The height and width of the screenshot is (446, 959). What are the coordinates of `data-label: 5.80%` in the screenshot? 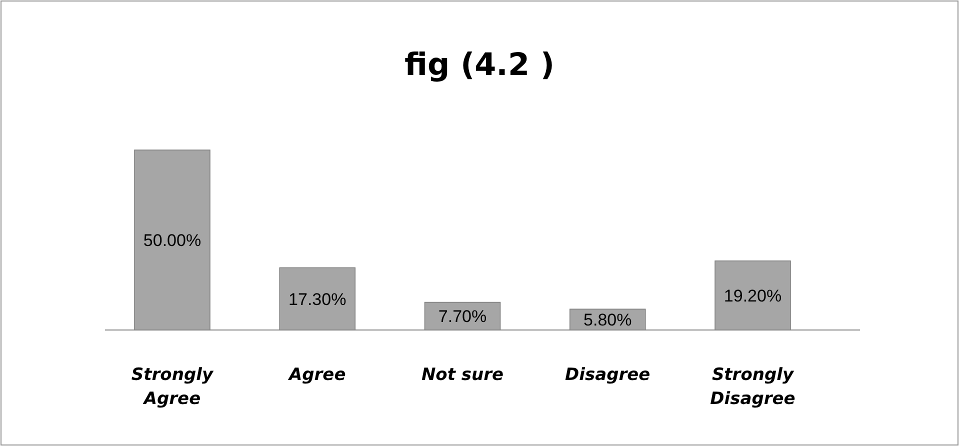 It's located at (608, 320).